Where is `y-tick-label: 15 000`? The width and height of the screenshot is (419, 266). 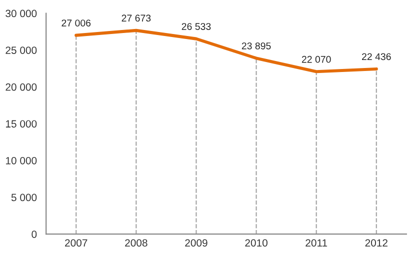
y-tick-label: 15 000 is located at coordinates (21, 124).